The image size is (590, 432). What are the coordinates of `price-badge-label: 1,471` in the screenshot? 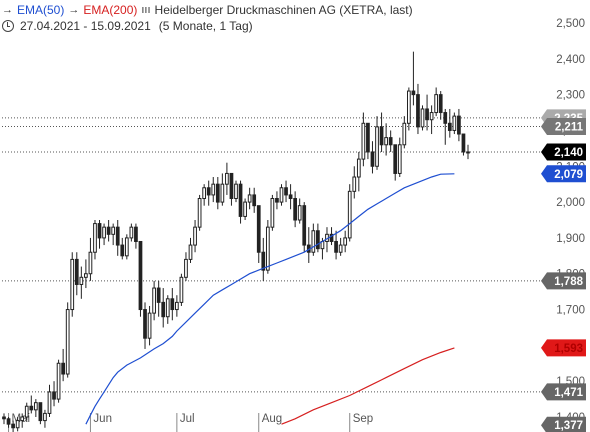 It's located at (568, 393).